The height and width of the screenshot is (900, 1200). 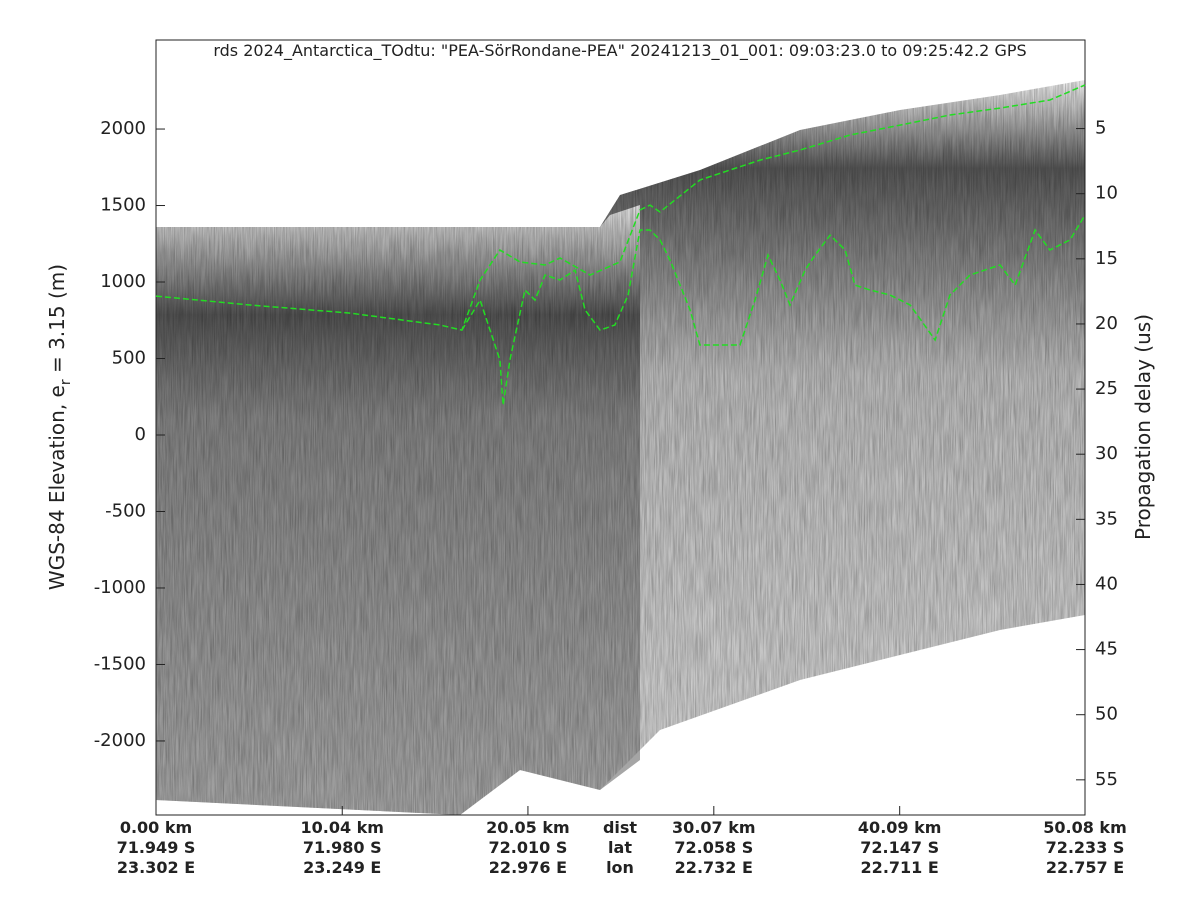 What do you see at coordinates (1100, 128) in the screenshot?
I see `y2-tick-label: 5` at bounding box center [1100, 128].